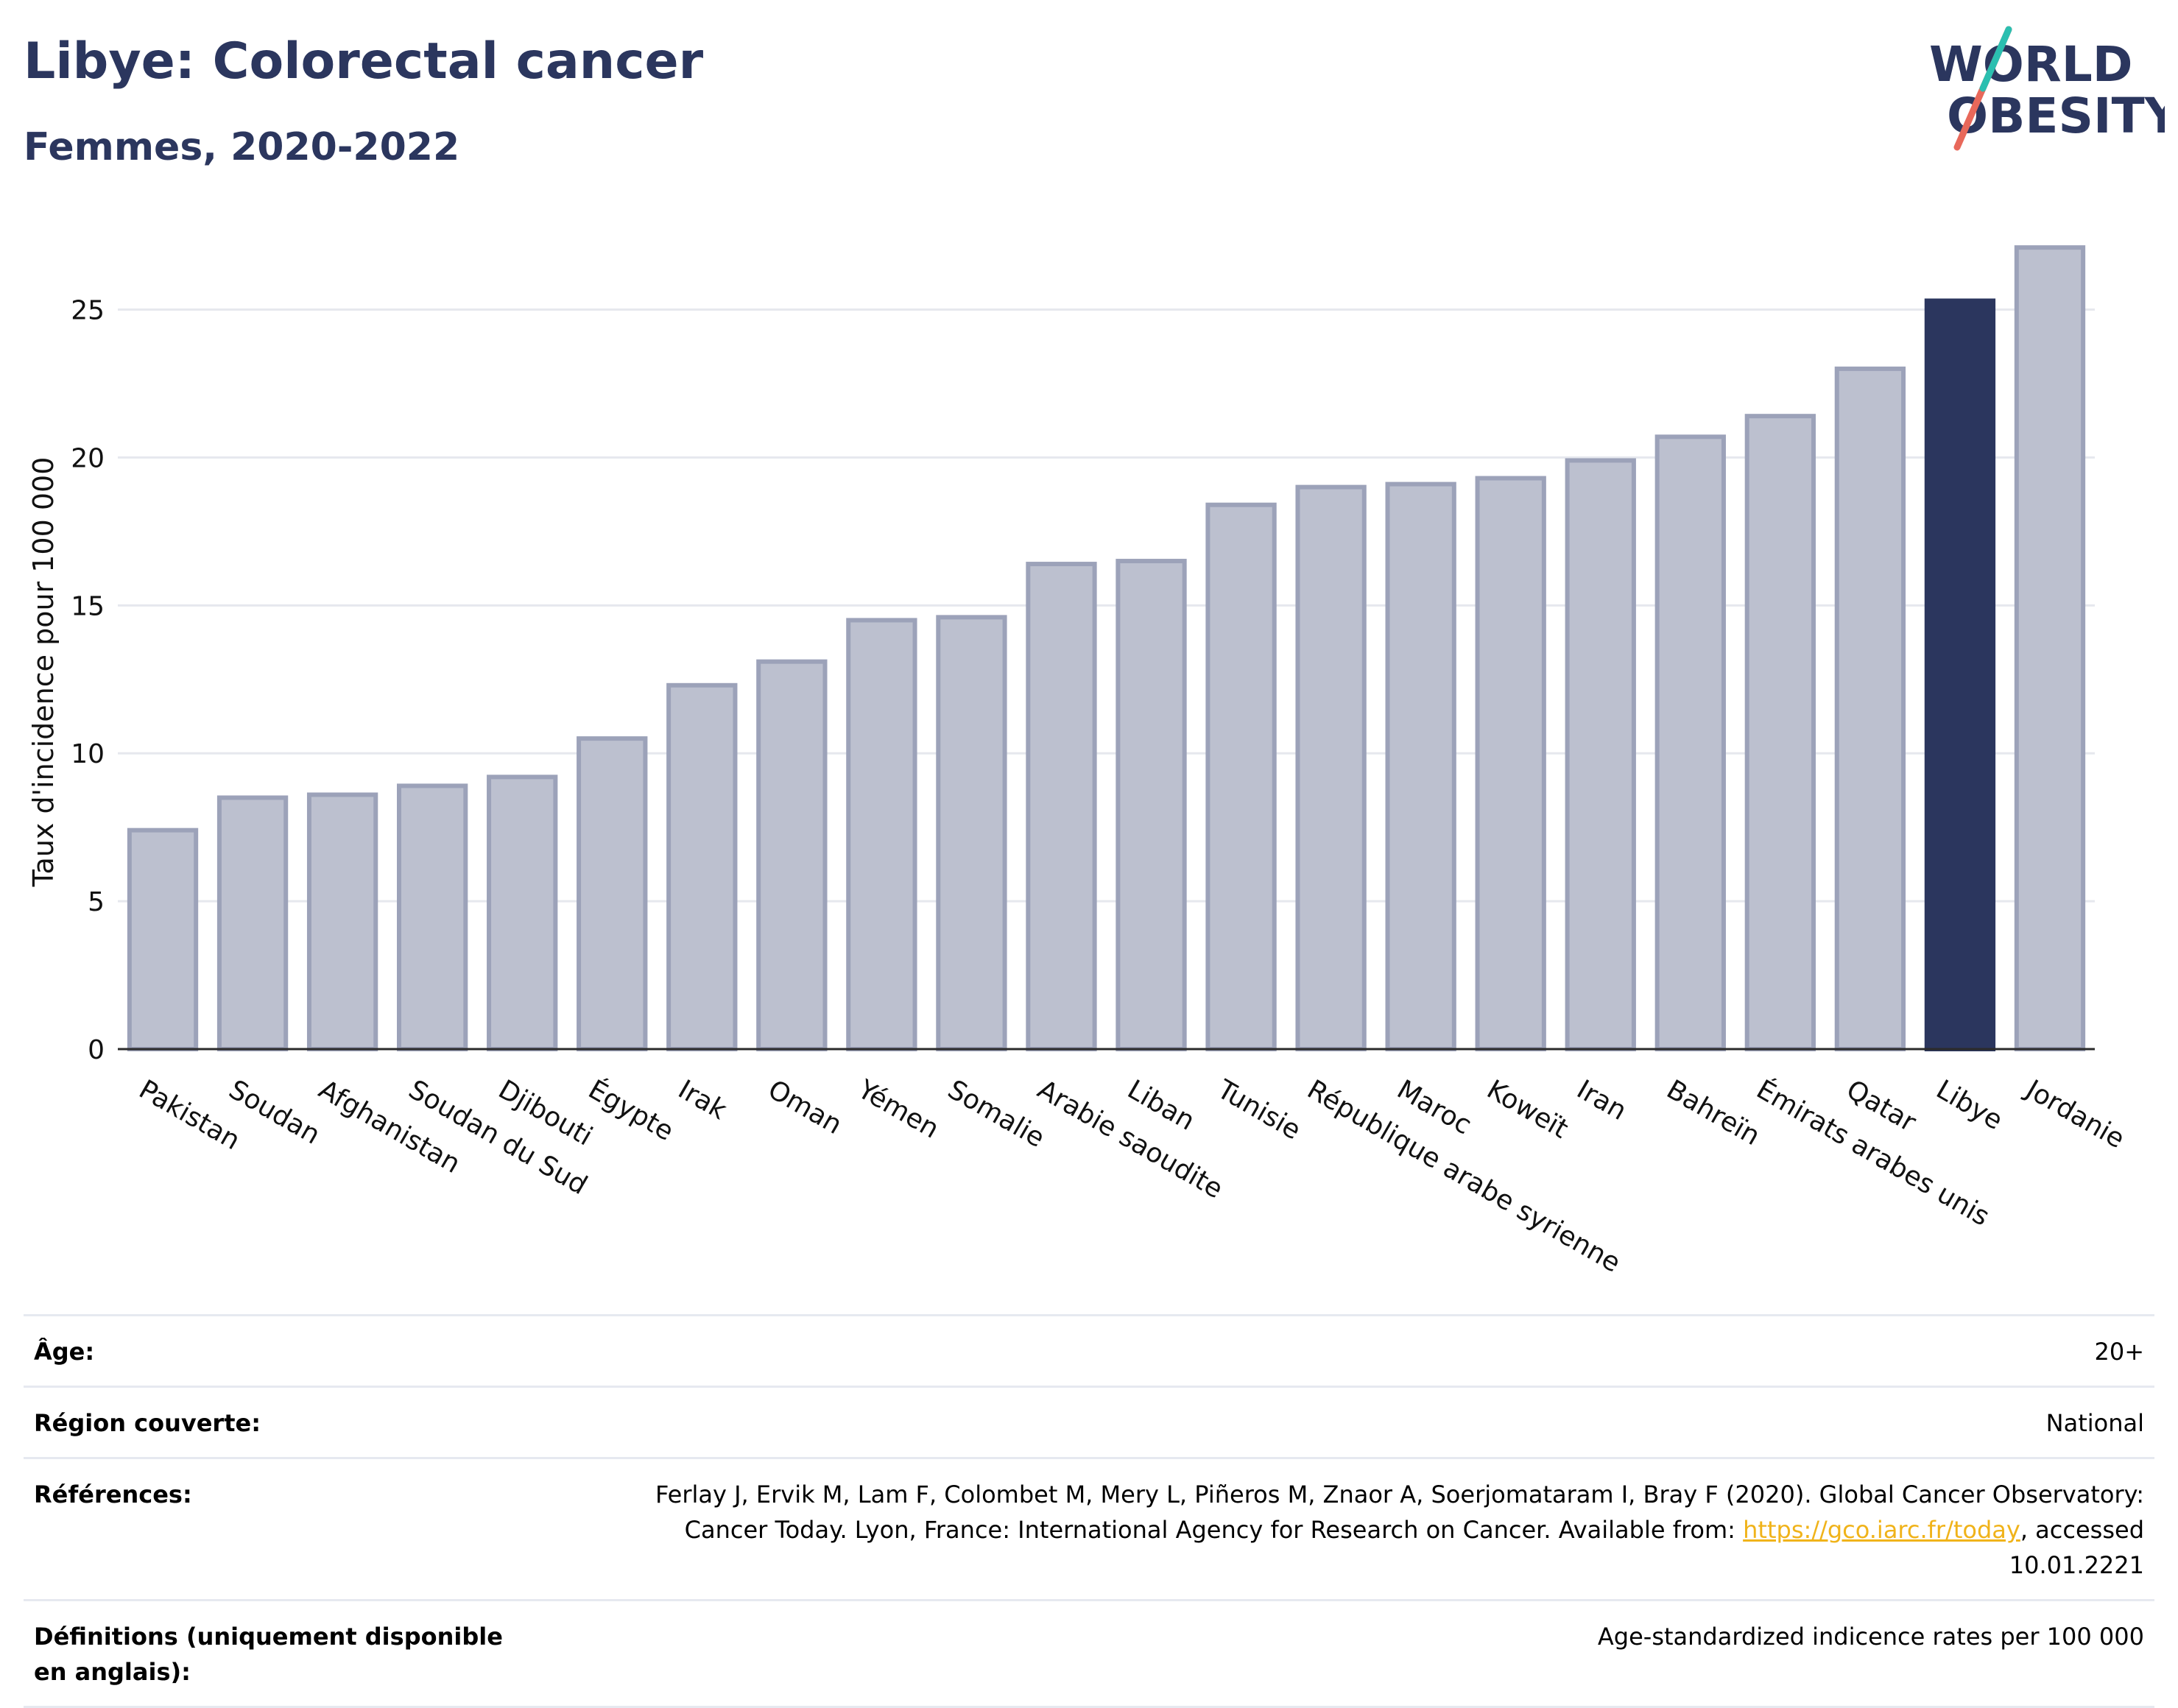 The width and height of the screenshot is (2178, 1708). I want to click on bar-iran, so click(1601, 754).